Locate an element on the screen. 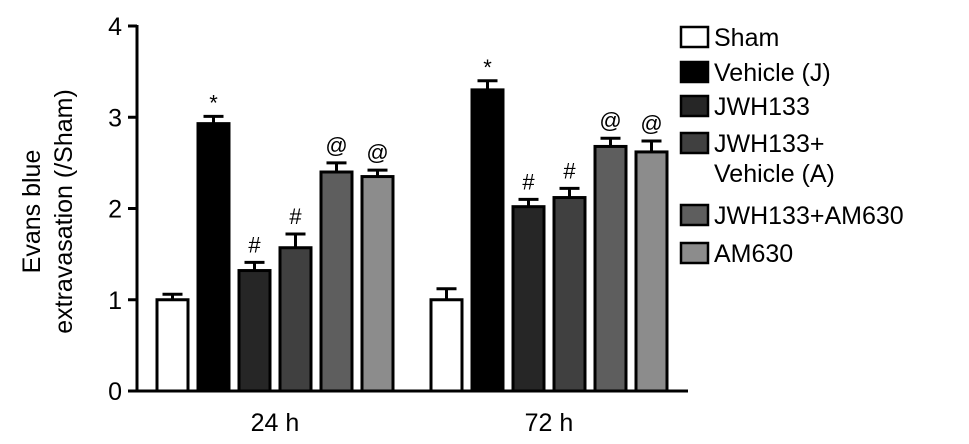 This screenshot has height=444, width=969. y-tick-label: 1 is located at coordinates (115, 301).